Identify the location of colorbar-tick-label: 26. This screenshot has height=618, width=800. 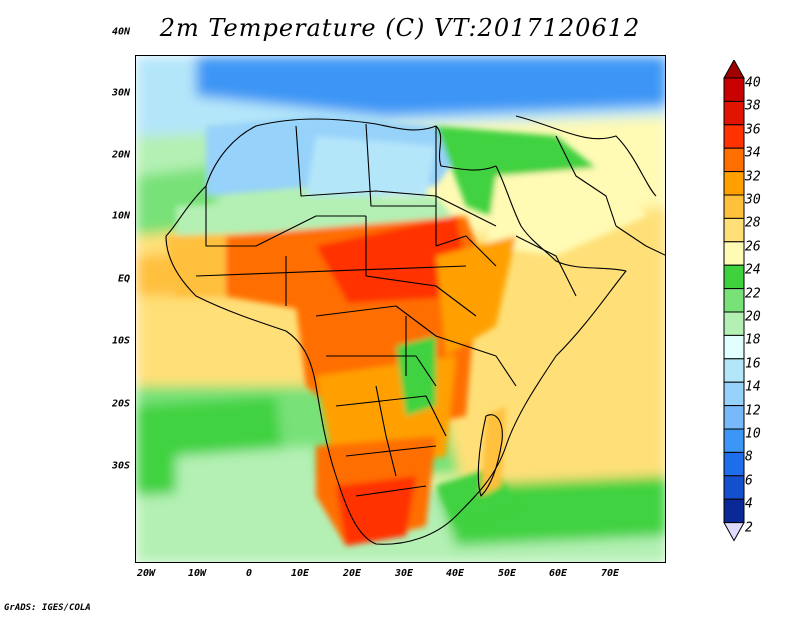
(753, 247).